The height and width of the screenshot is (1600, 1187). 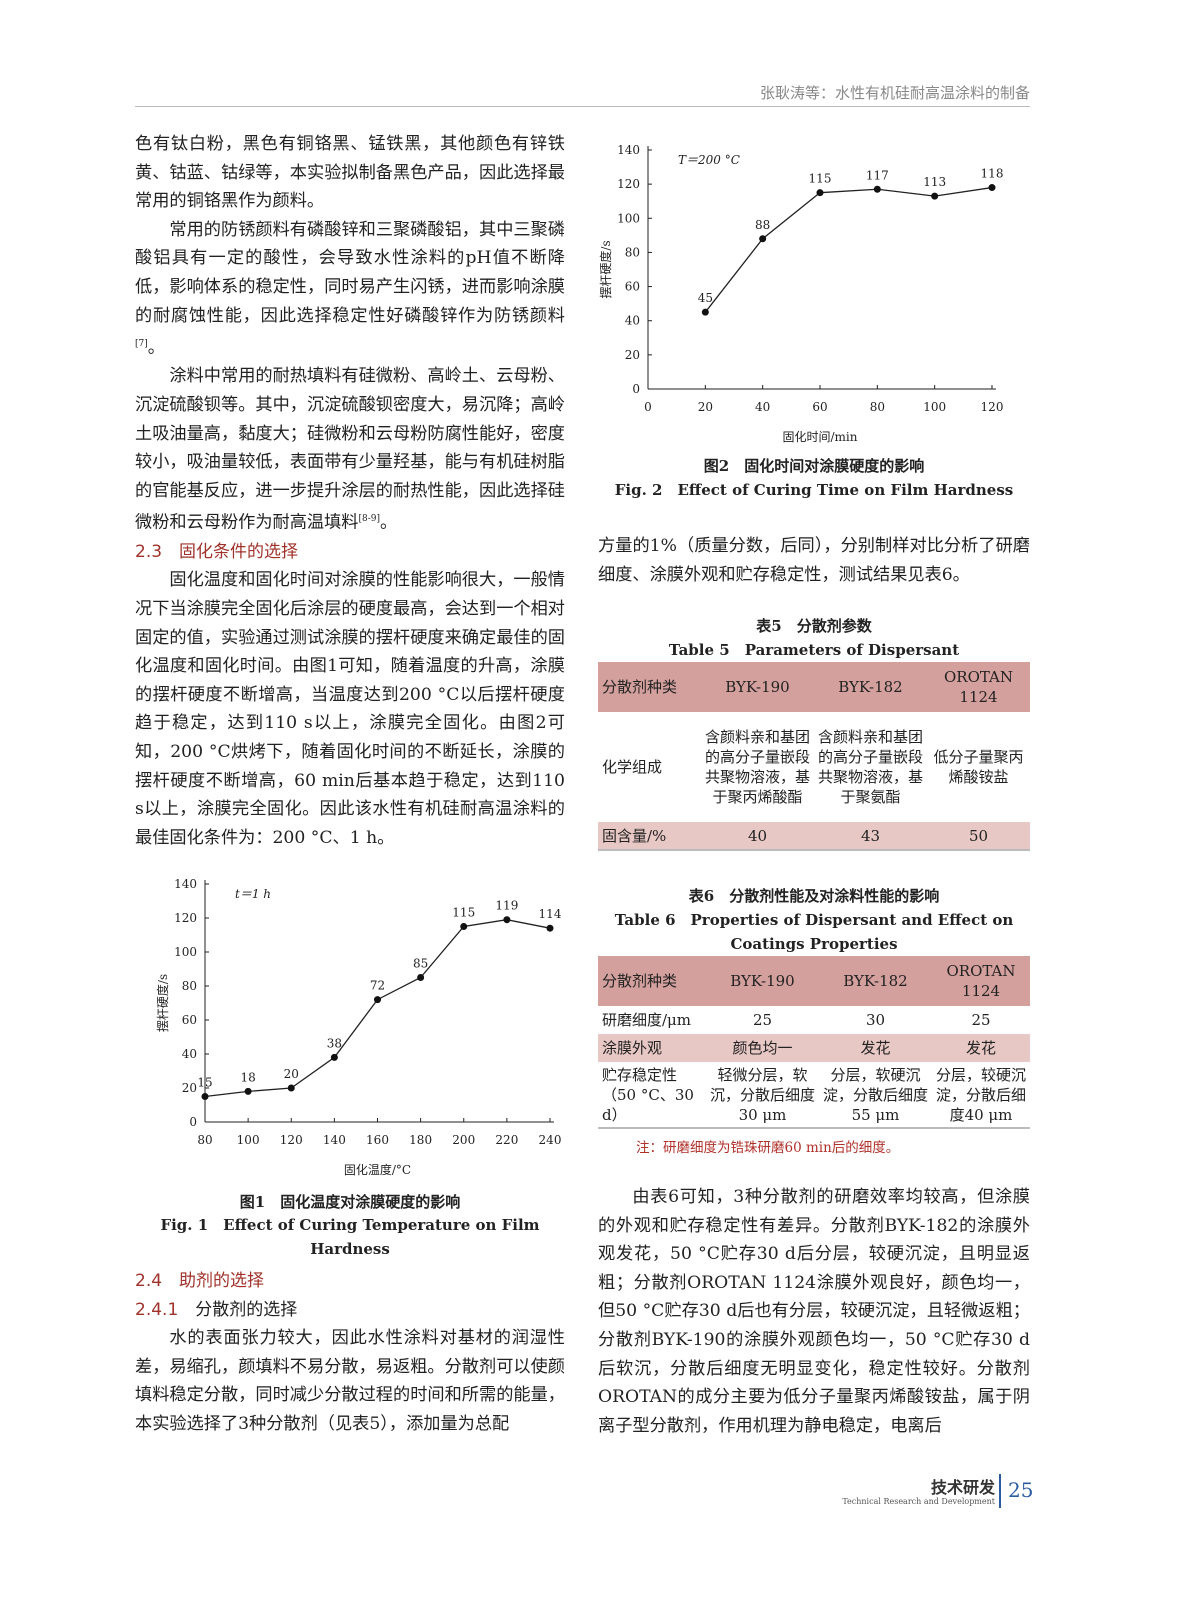 I want to click on punct: 。, so click(x=156, y=347).